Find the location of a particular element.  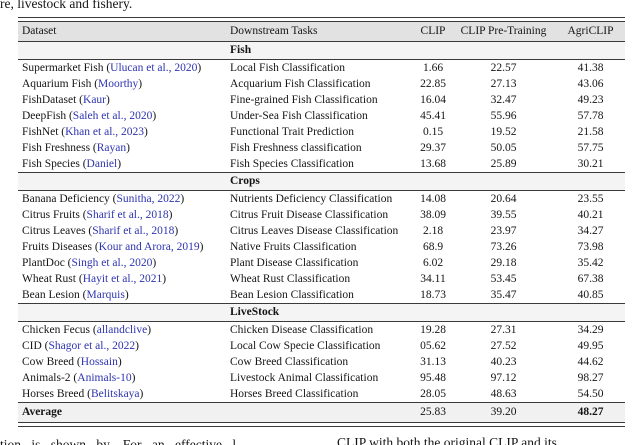

dataset-cell: Horses Breed (Belitskaya) is located at coordinates (83, 394).